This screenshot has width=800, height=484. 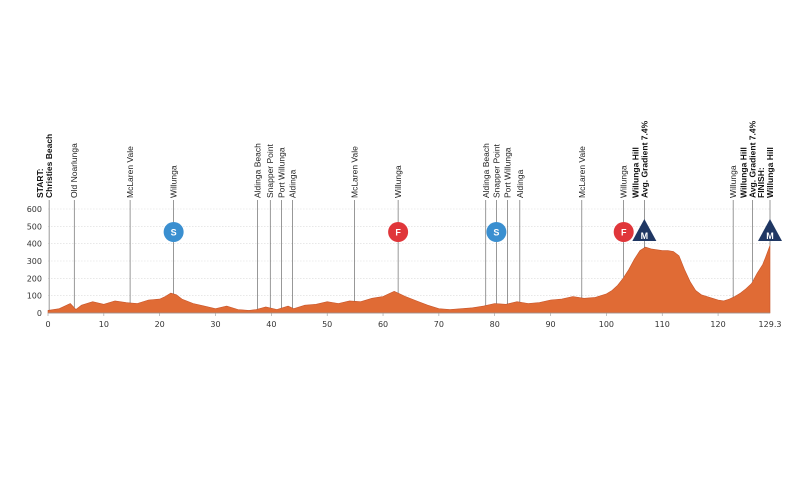 I want to click on x-tick-label: 90, so click(x=550, y=324).